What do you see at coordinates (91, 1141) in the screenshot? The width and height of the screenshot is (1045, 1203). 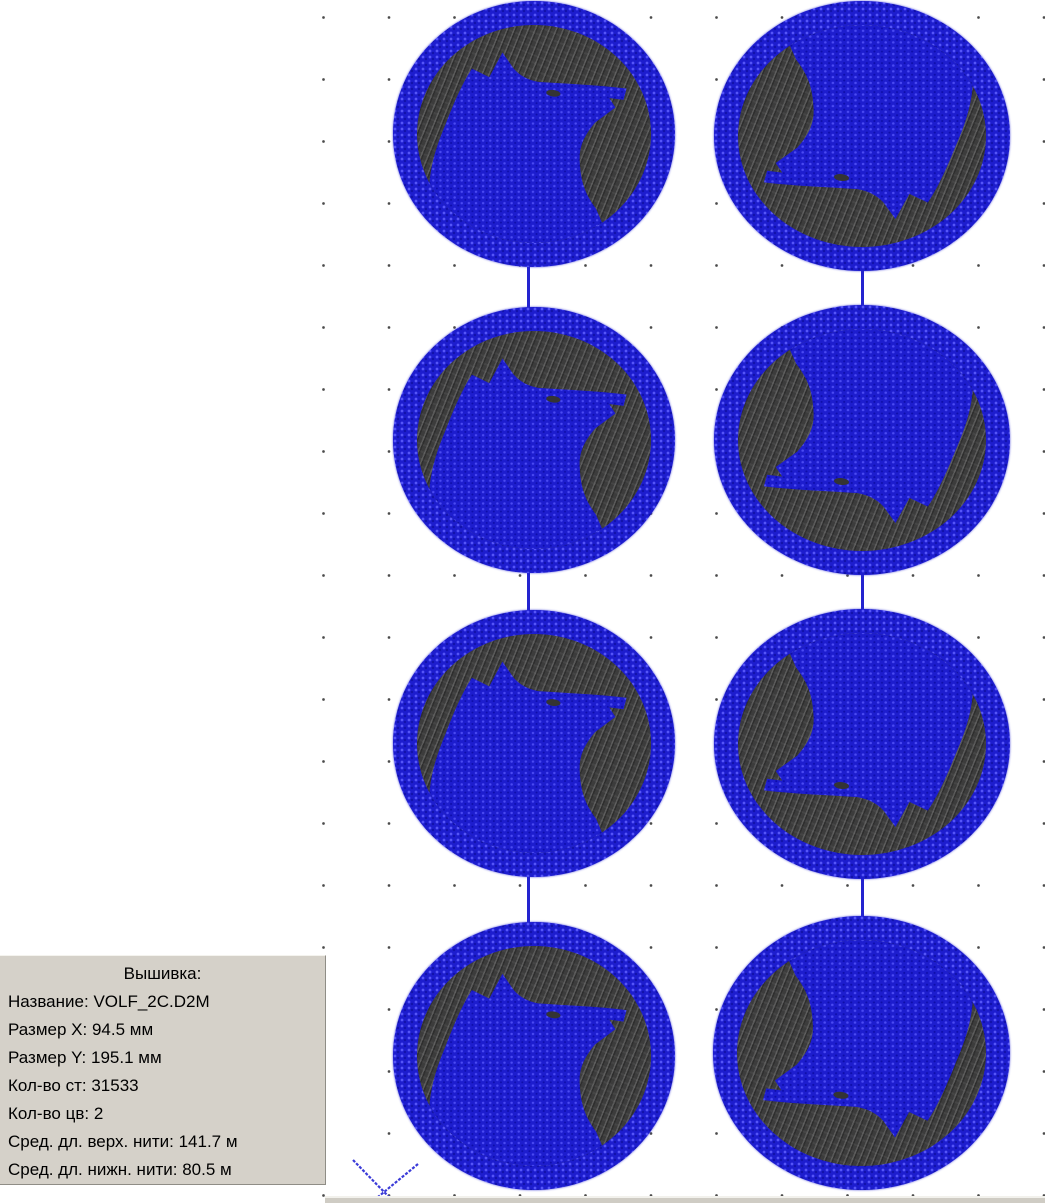 I see `info-field-label: Сред. дл. верх. нити:` at bounding box center [91, 1141].